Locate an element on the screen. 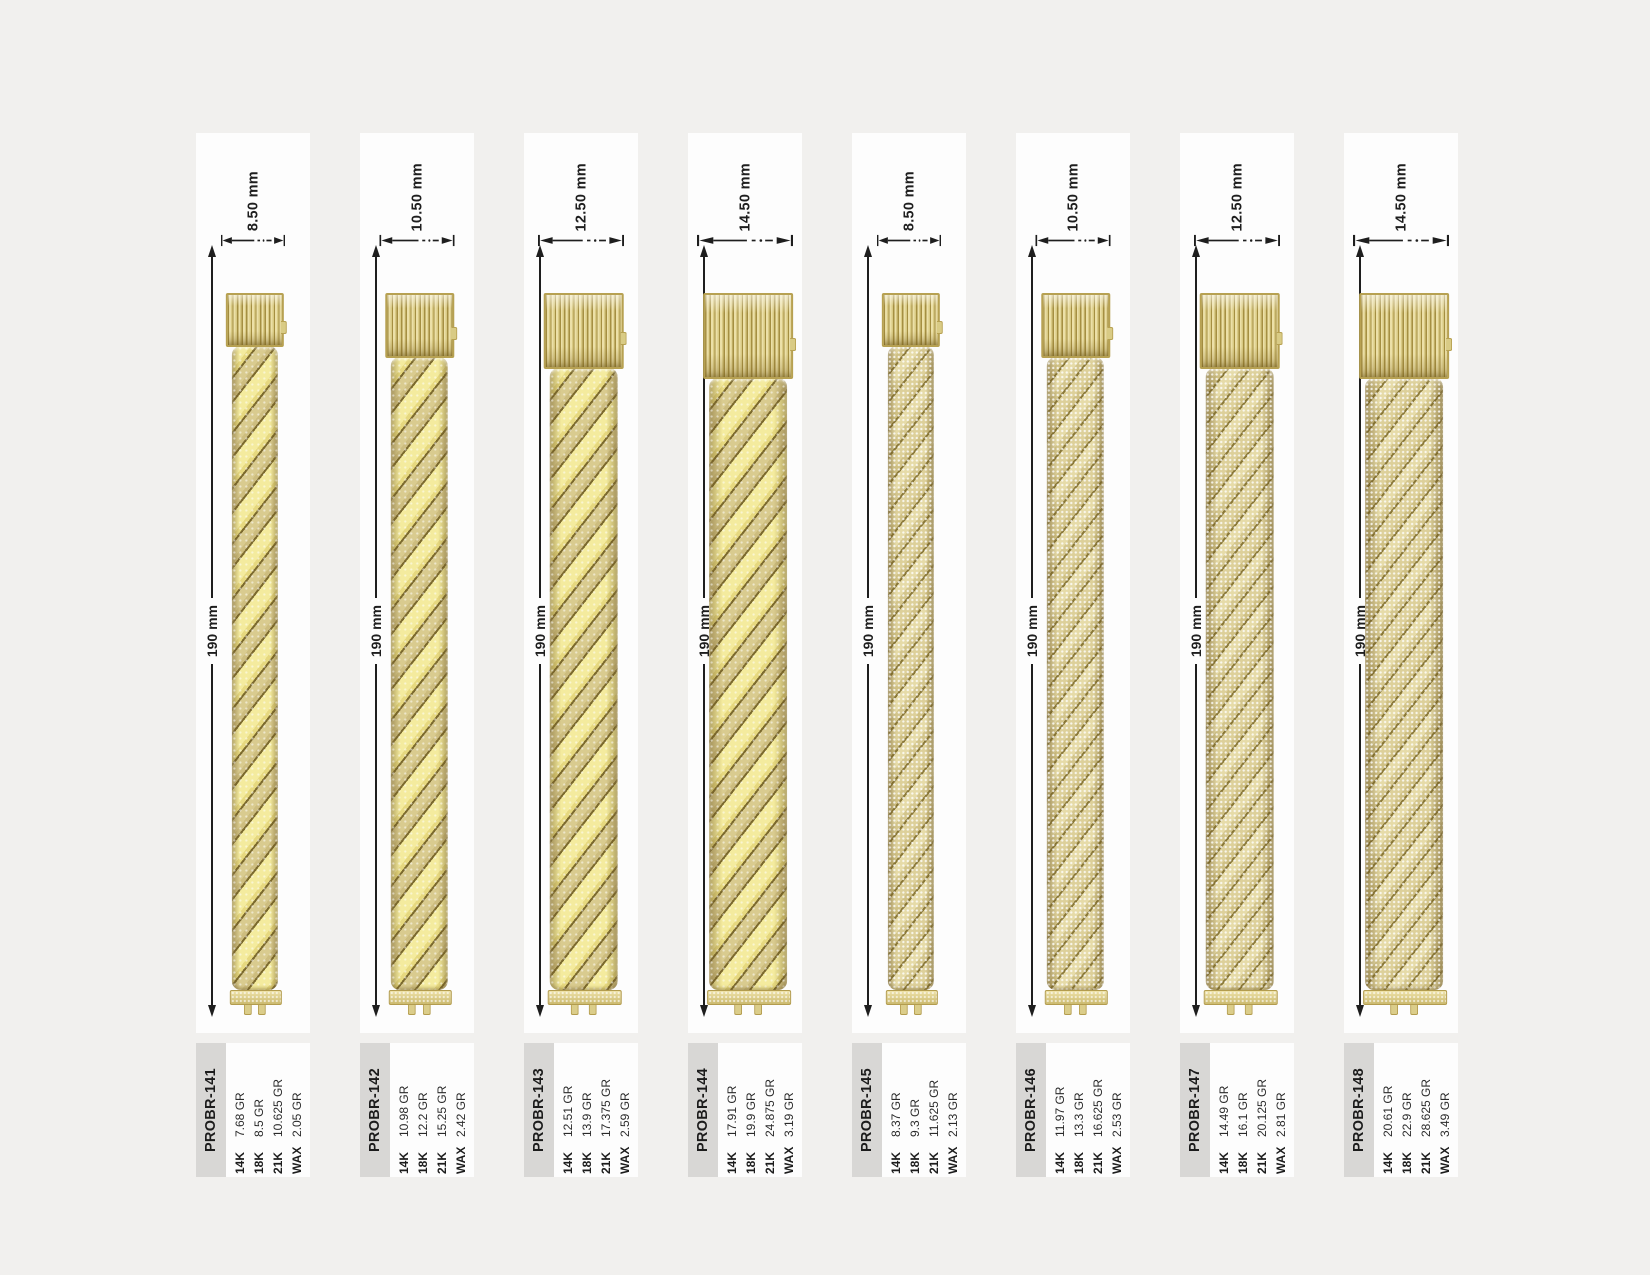 The image size is (1650, 1275). weight-row: 14K 11.97 GR is located at coordinates (1059, 1108).